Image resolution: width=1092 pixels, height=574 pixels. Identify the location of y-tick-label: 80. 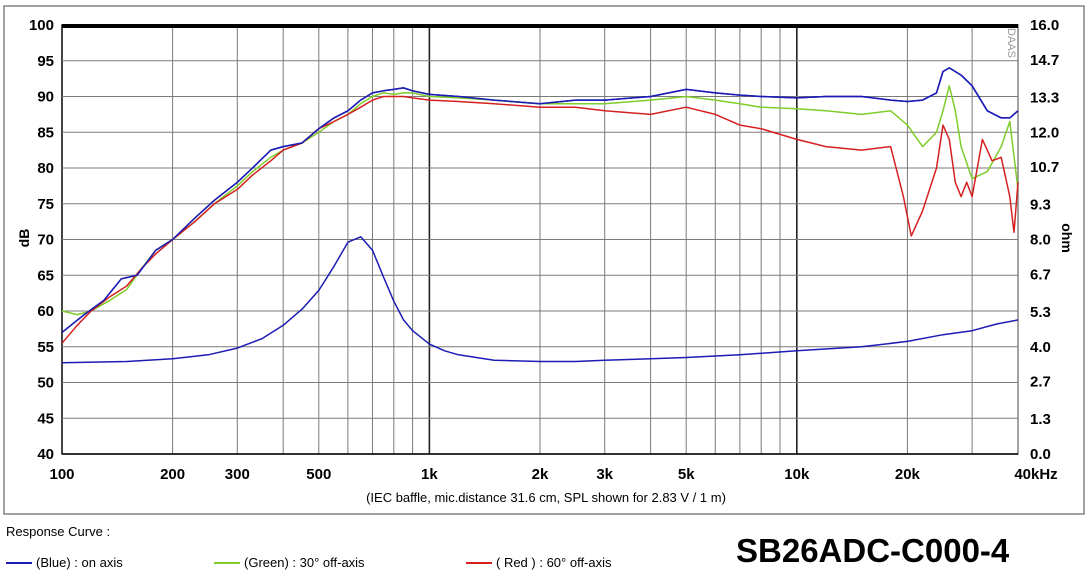
(45, 168).